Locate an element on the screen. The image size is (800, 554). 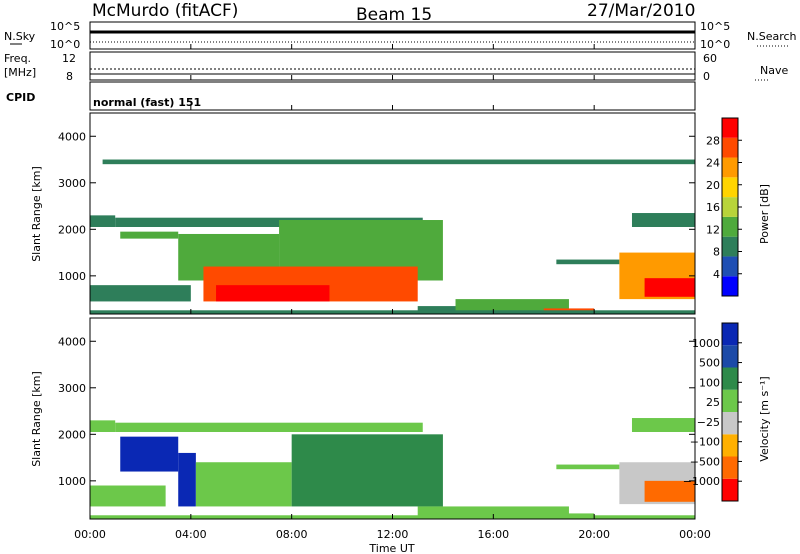
cpid-value: normal (fast) 151 is located at coordinates (147, 102).